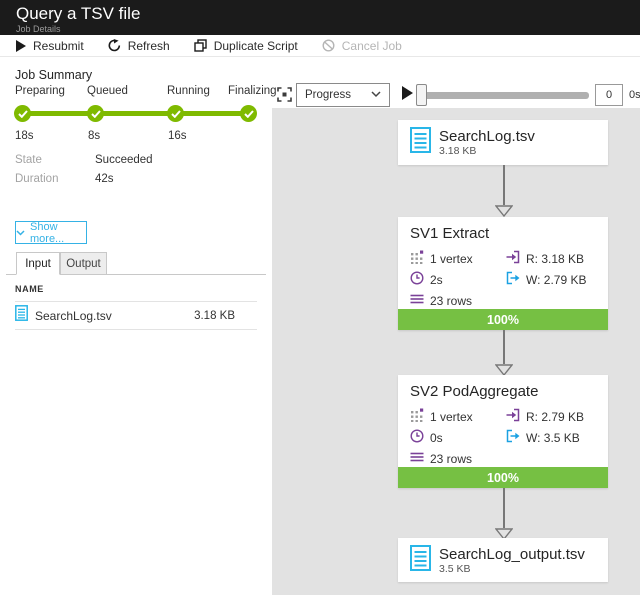 The image size is (640, 595). What do you see at coordinates (148, 45) in the screenshot?
I see `refresh-label: Refresh` at bounding box center [148, 45].